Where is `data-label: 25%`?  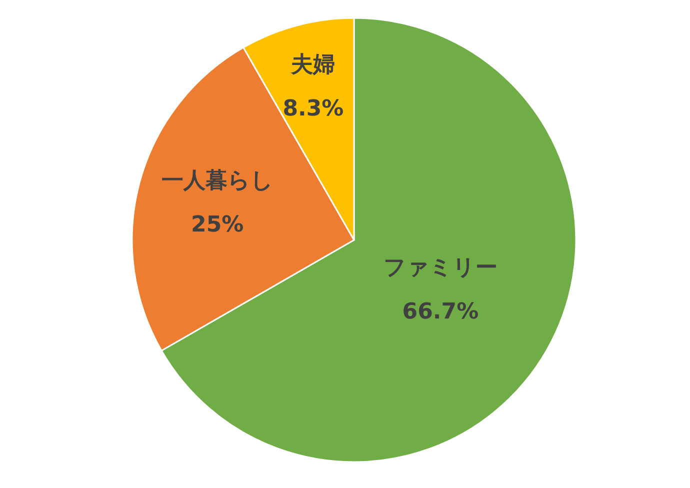
data-label: 25% is located at coordinates (217, 225).